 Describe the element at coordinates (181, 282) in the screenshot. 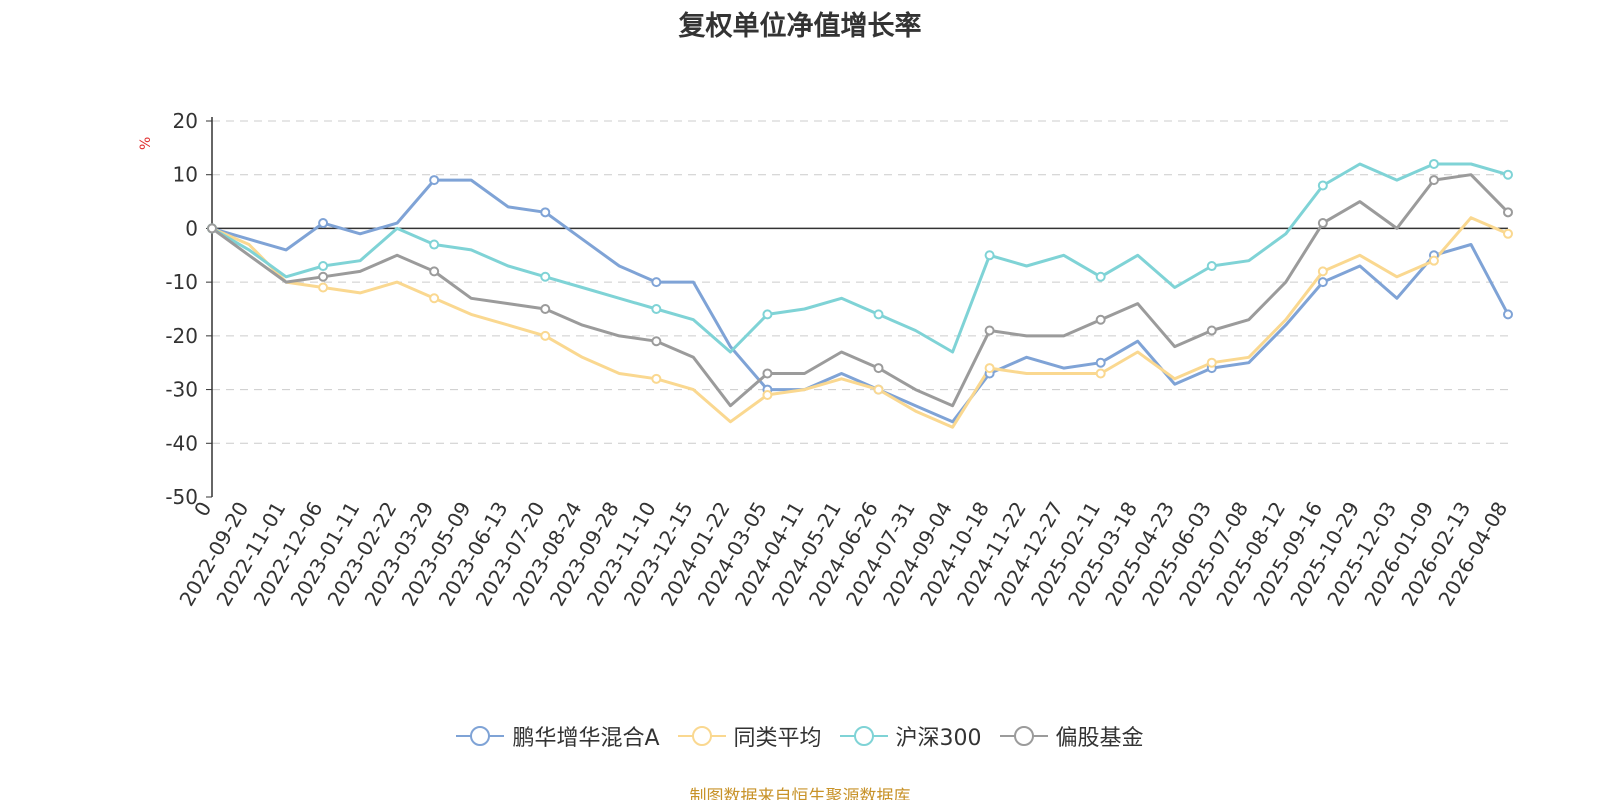

I see `y-tick-label: -10` at that location.